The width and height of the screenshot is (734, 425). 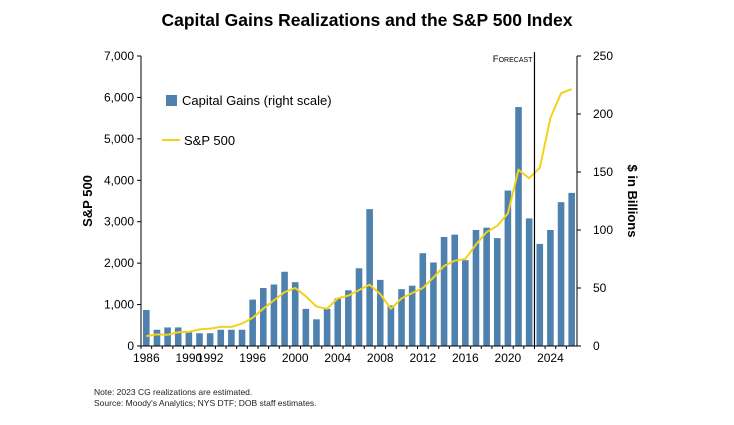 I want to click on y-left-tick-label: 2,000, so click(x=119, y=263).